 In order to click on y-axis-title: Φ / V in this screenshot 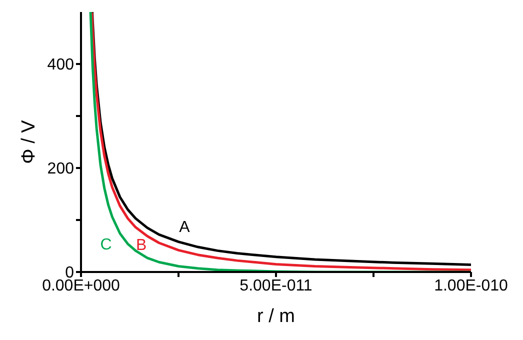, I will do `click(29, 142)`.